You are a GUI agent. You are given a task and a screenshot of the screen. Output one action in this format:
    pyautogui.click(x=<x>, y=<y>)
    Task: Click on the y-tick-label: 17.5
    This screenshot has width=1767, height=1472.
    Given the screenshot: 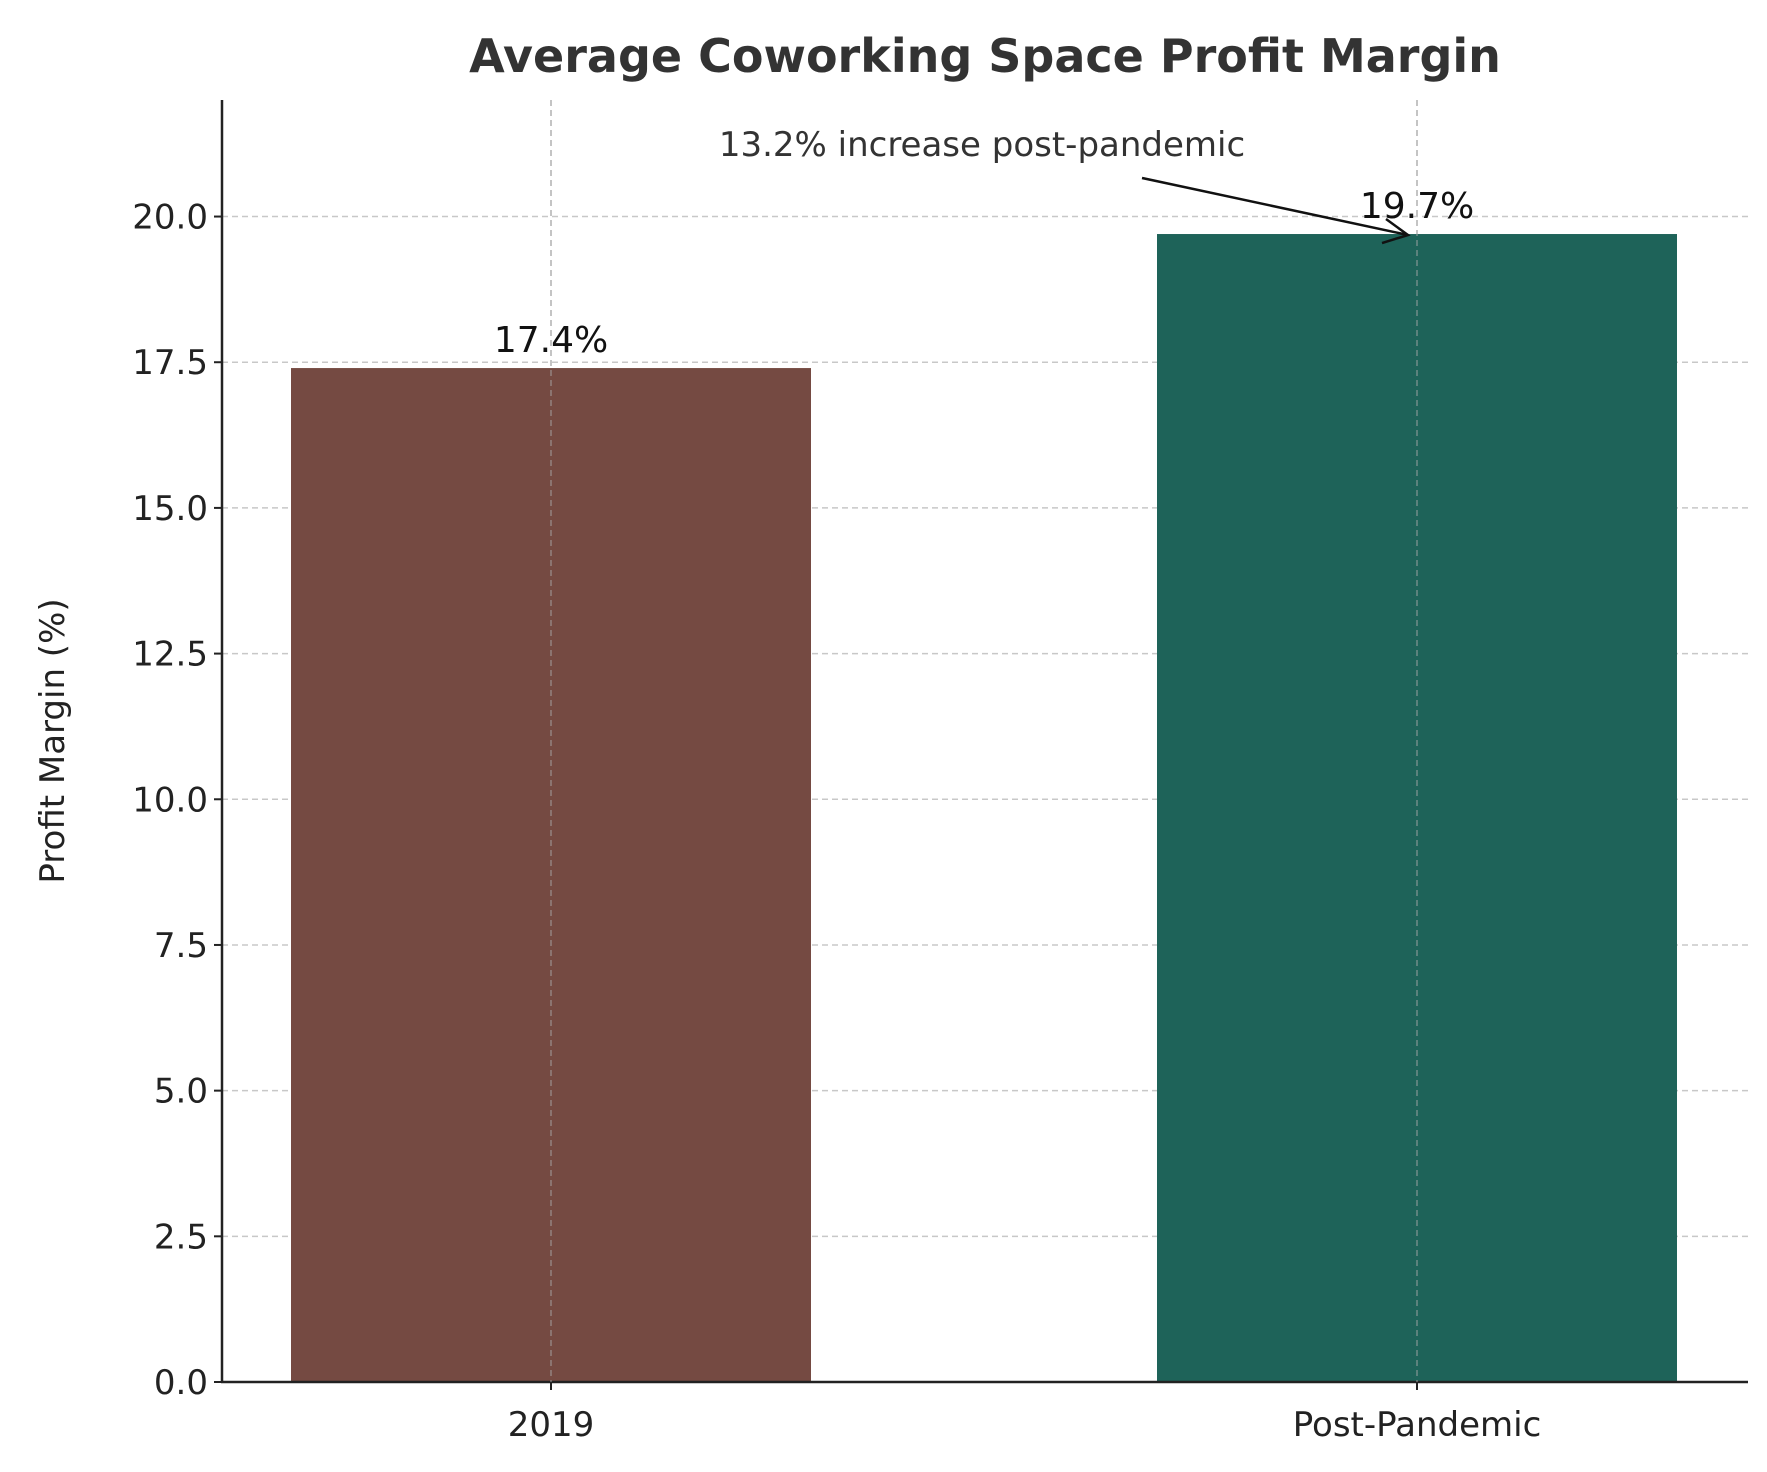 What is the action you would take?
    pyautogui.click(x=170, y=363)
    